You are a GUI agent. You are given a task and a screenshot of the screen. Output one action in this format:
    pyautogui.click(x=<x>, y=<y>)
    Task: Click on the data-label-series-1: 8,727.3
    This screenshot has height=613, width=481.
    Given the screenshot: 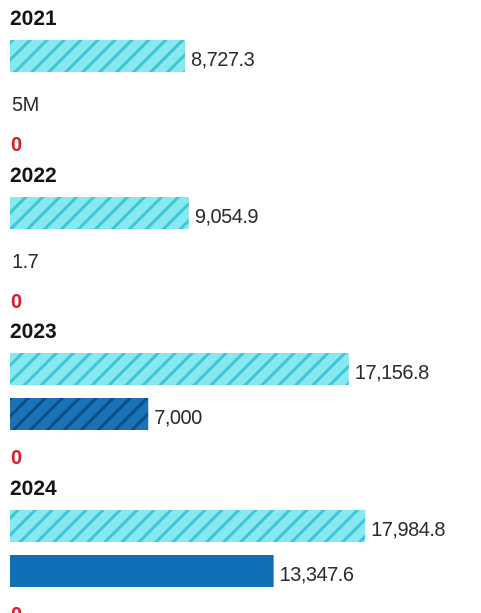 What is the action you would take?
    pyautogui.click(x=223, y=60)
    